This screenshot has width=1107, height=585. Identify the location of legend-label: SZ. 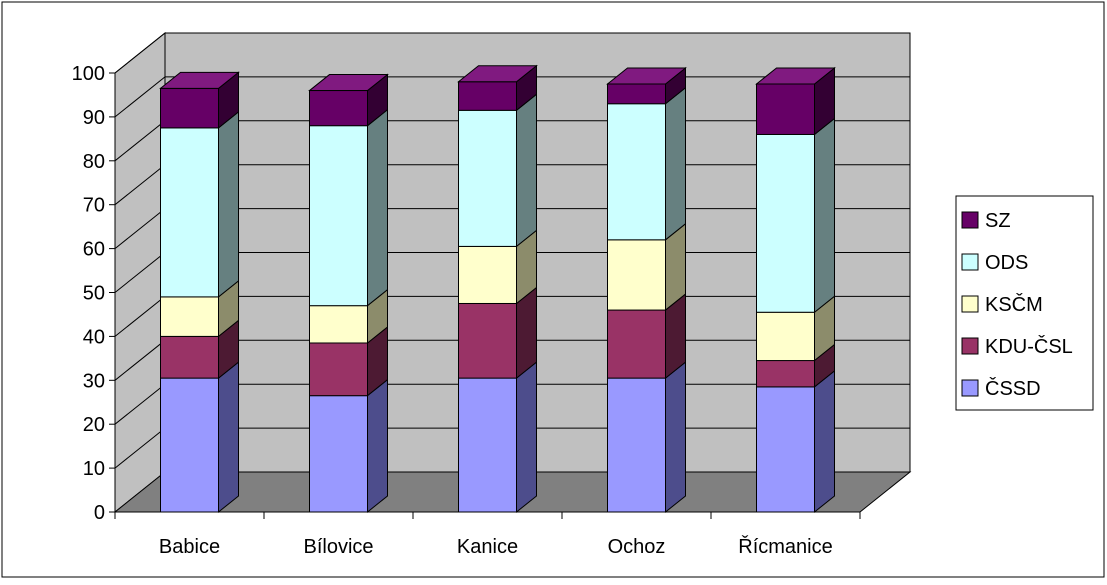
(998, 221).